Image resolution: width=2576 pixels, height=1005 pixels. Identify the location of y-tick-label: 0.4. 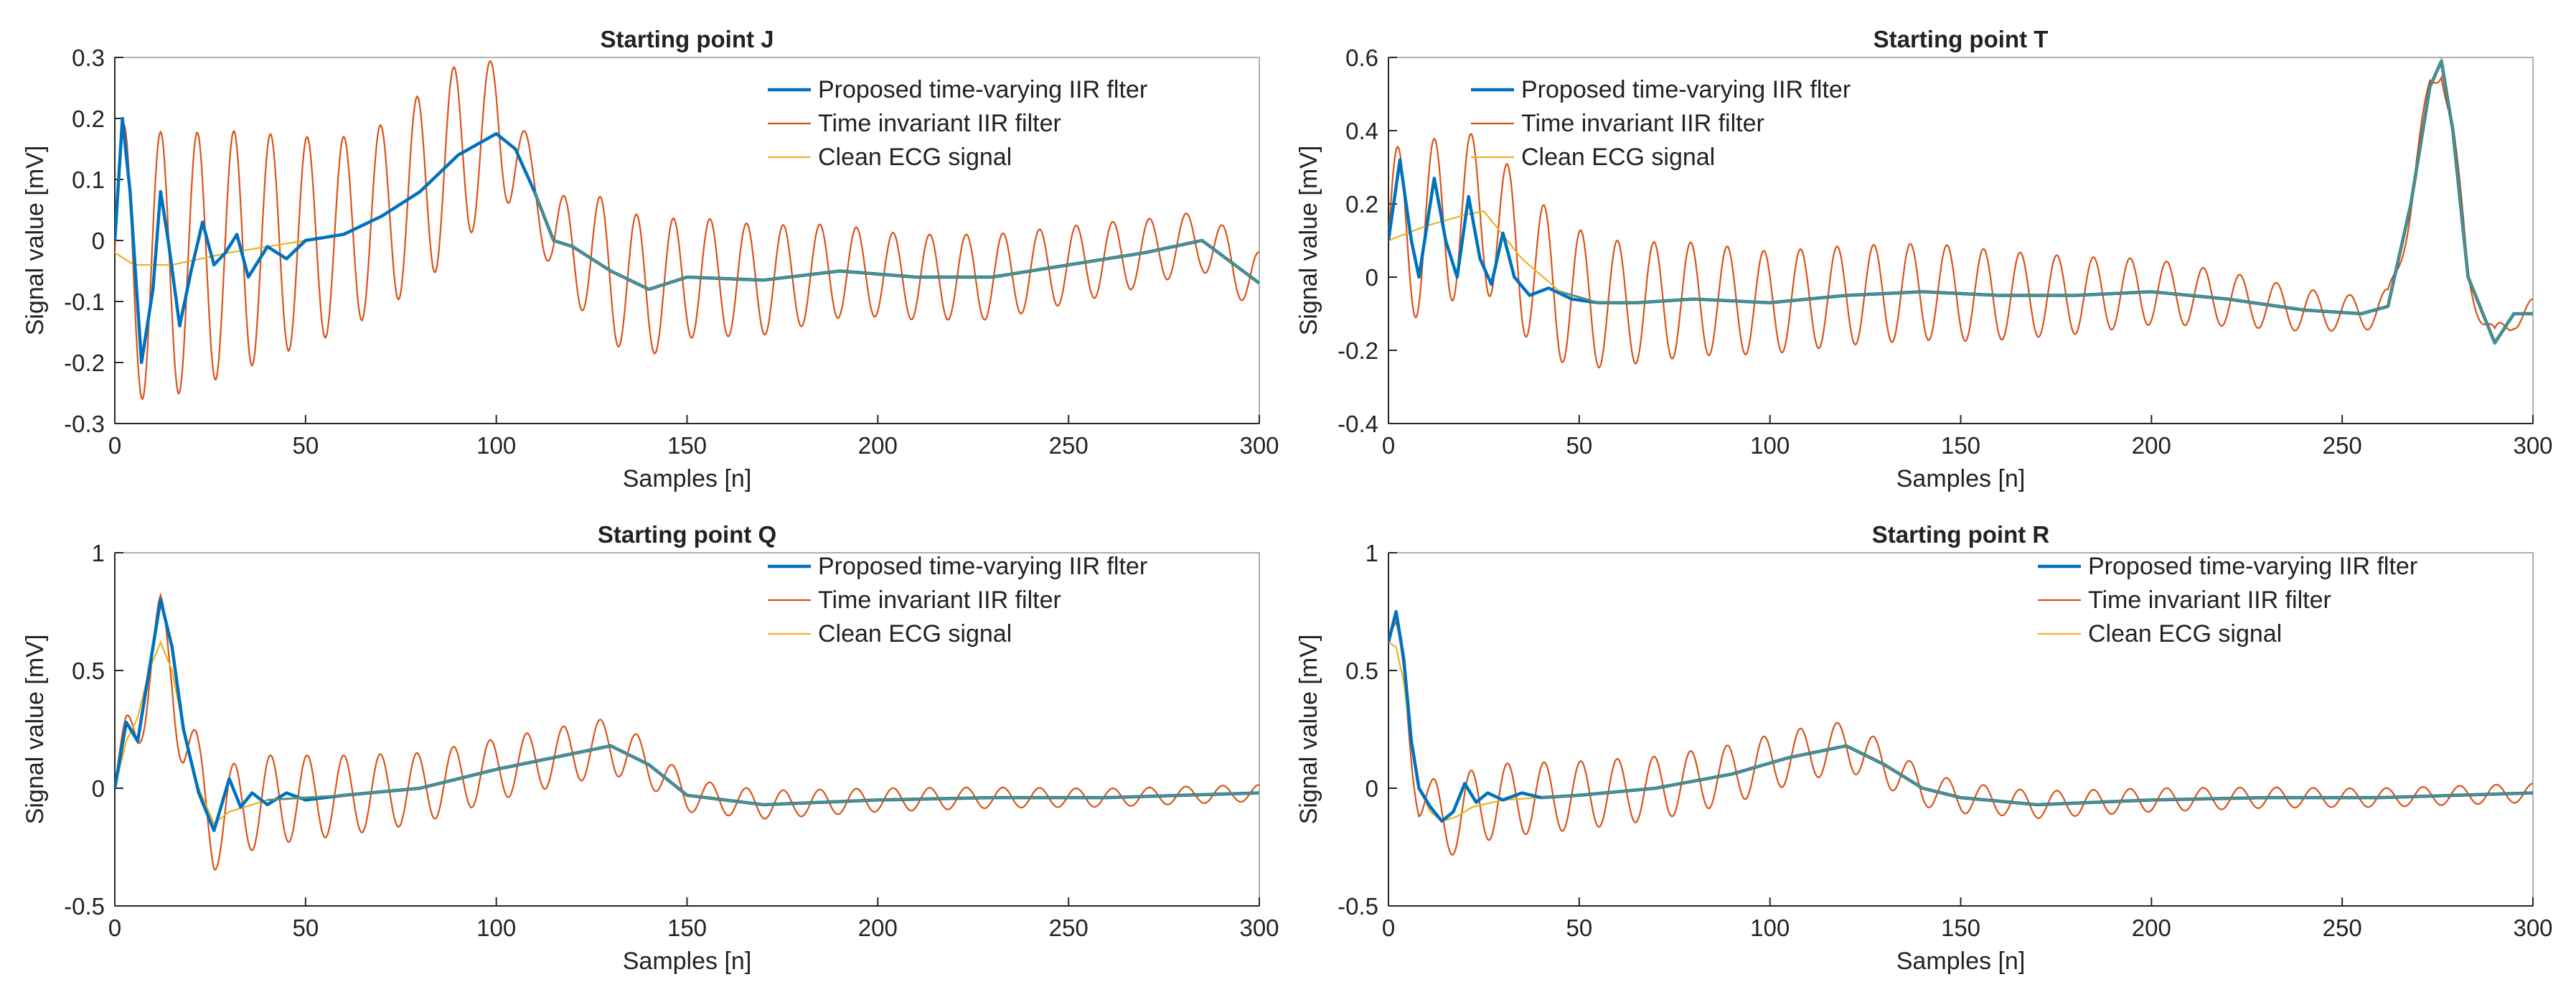
(1361, 131).